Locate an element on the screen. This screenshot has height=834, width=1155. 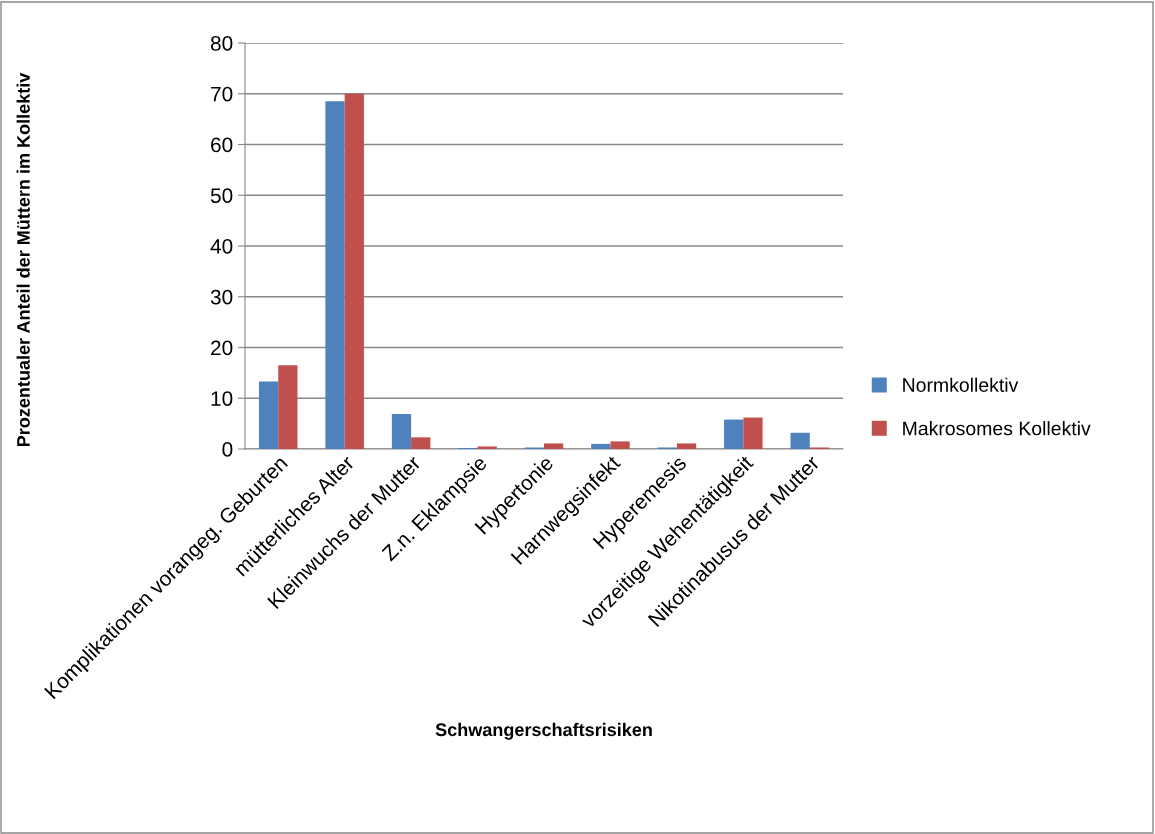
y-tick-label: 80 is located at coordinates (221, 43).